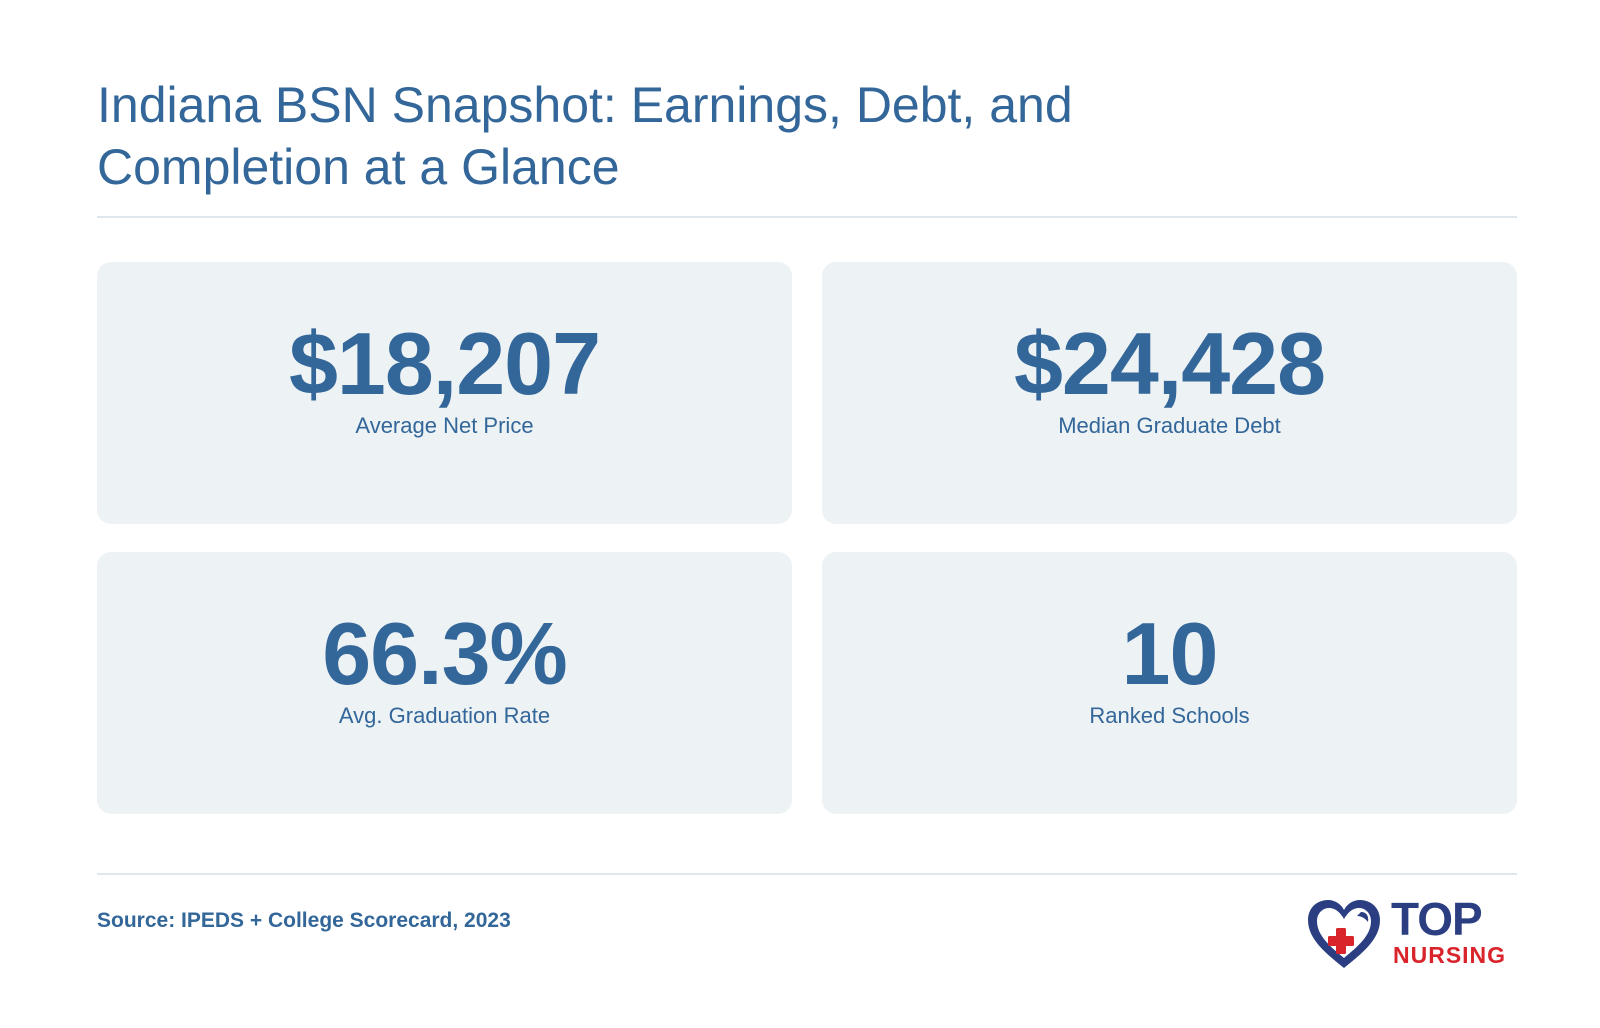 The height and width of the screenshot is (1028, 1600). What do you see at coordinates (445, 653) in the screenshot?
I see `stat-value: 66.3%` at bounding box center [445, 653].